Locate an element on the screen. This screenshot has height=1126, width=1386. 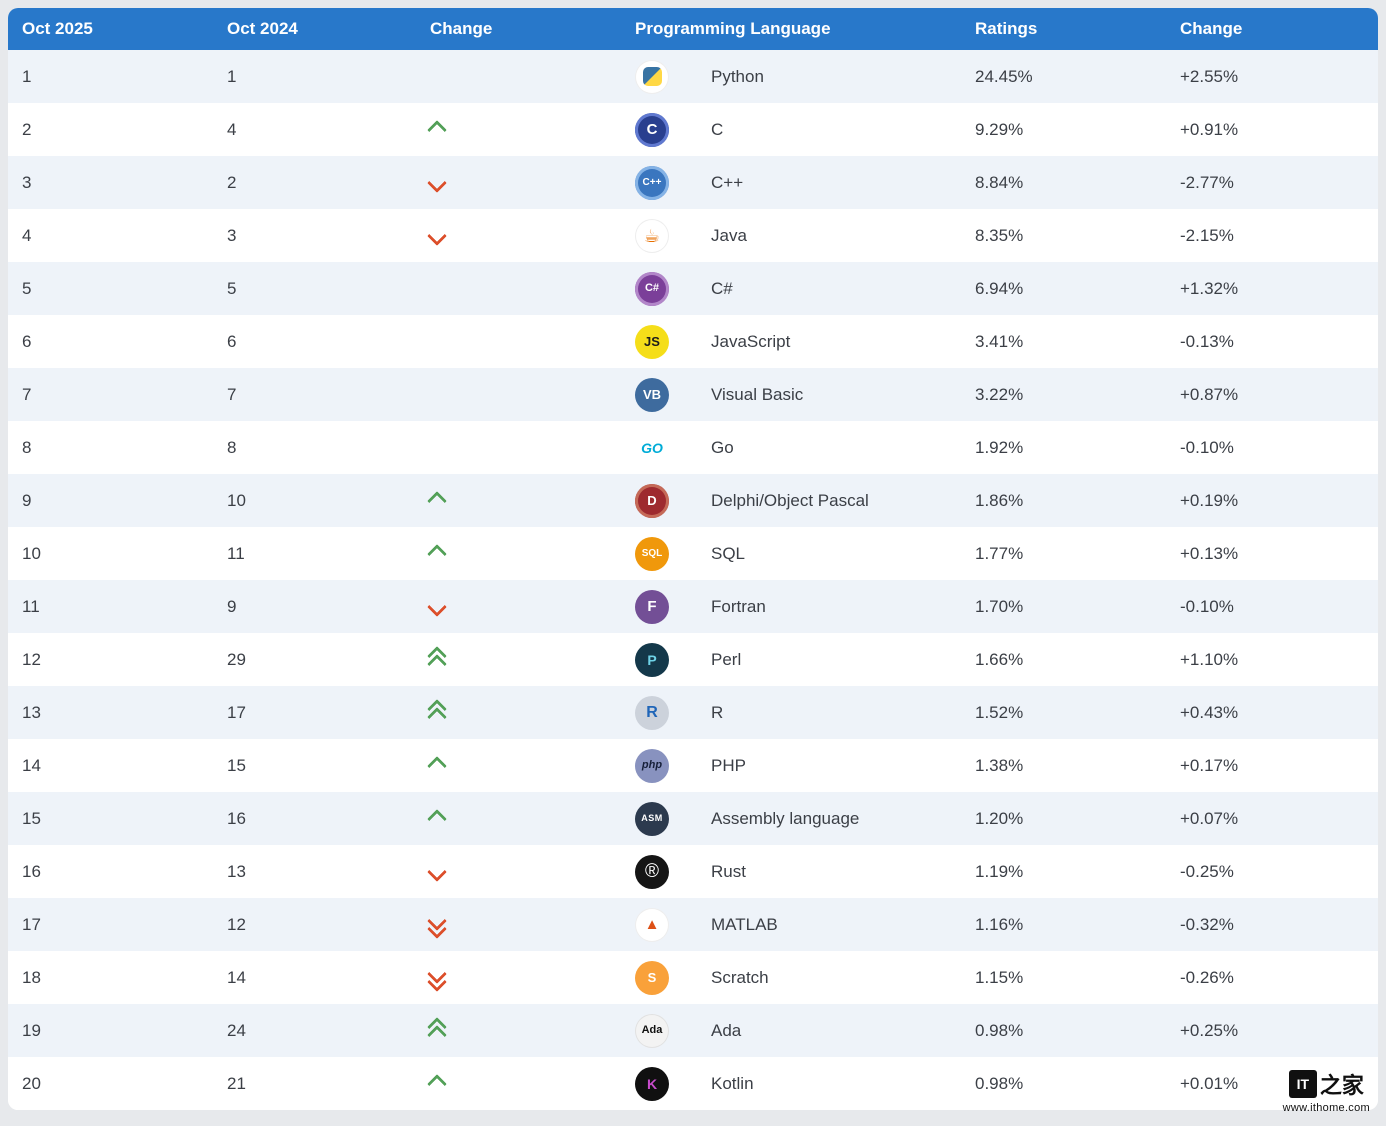
visual-basic-icon: VB is located at coordinates (652, 394).